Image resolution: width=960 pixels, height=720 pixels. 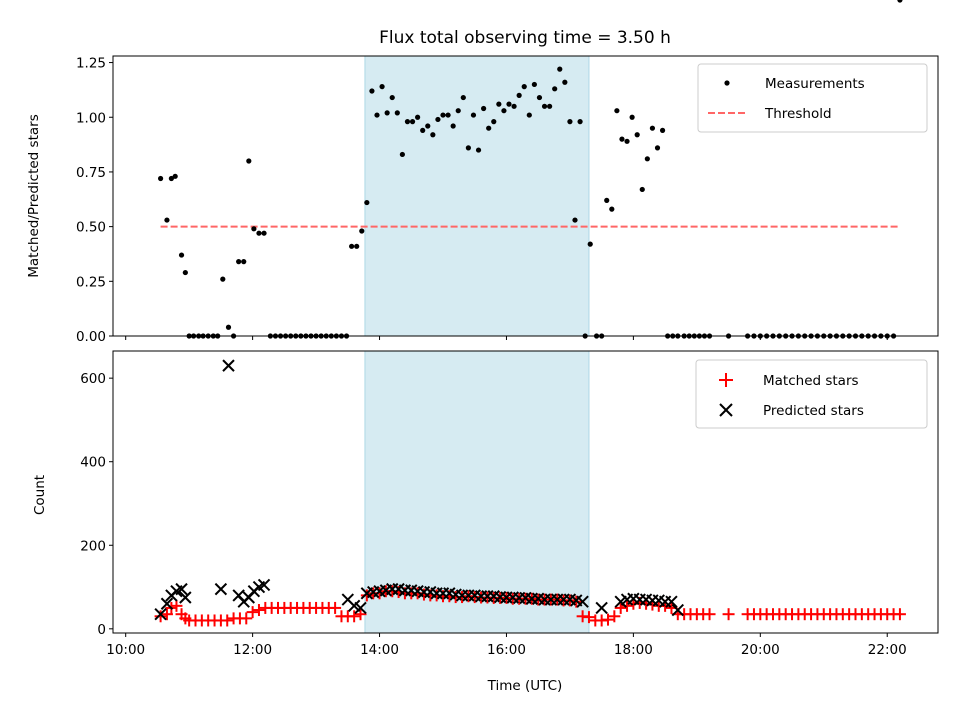 I want to click on y-tick-label: 1.25, so click(x=91, y=64).